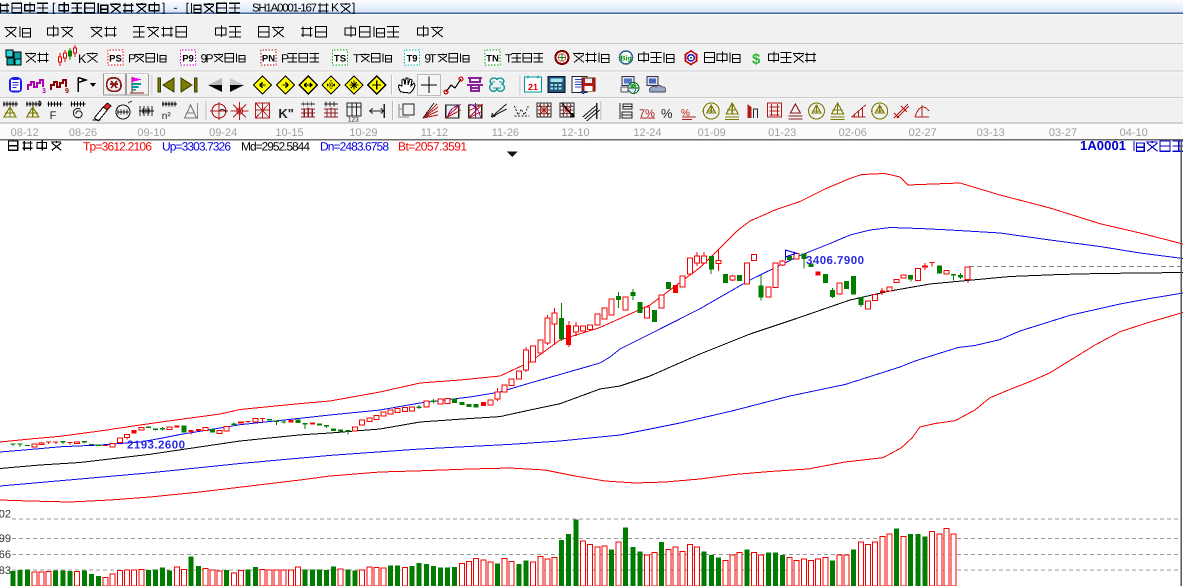  Describe the element at coordinates (207, 59) in the screenshot. I see `svg-text: 9P` at that location.